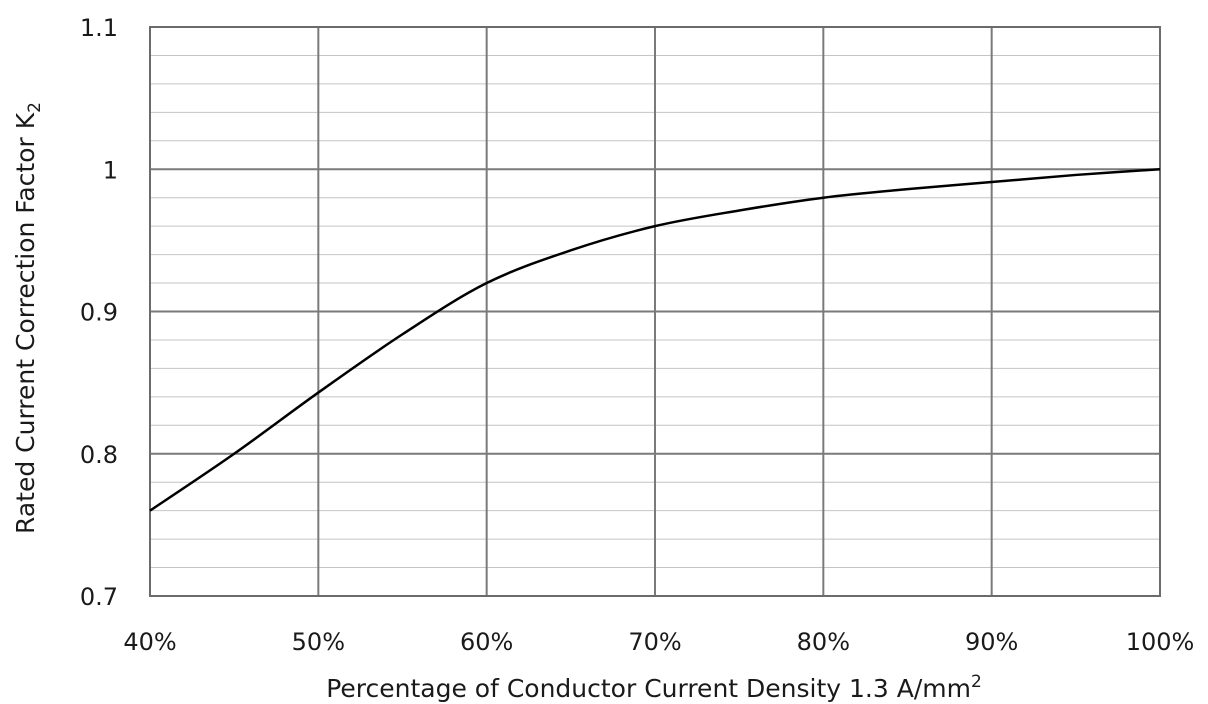 The image size is (1208, 704). I want to click on x-tick-label: 90%, so click(991, 642).